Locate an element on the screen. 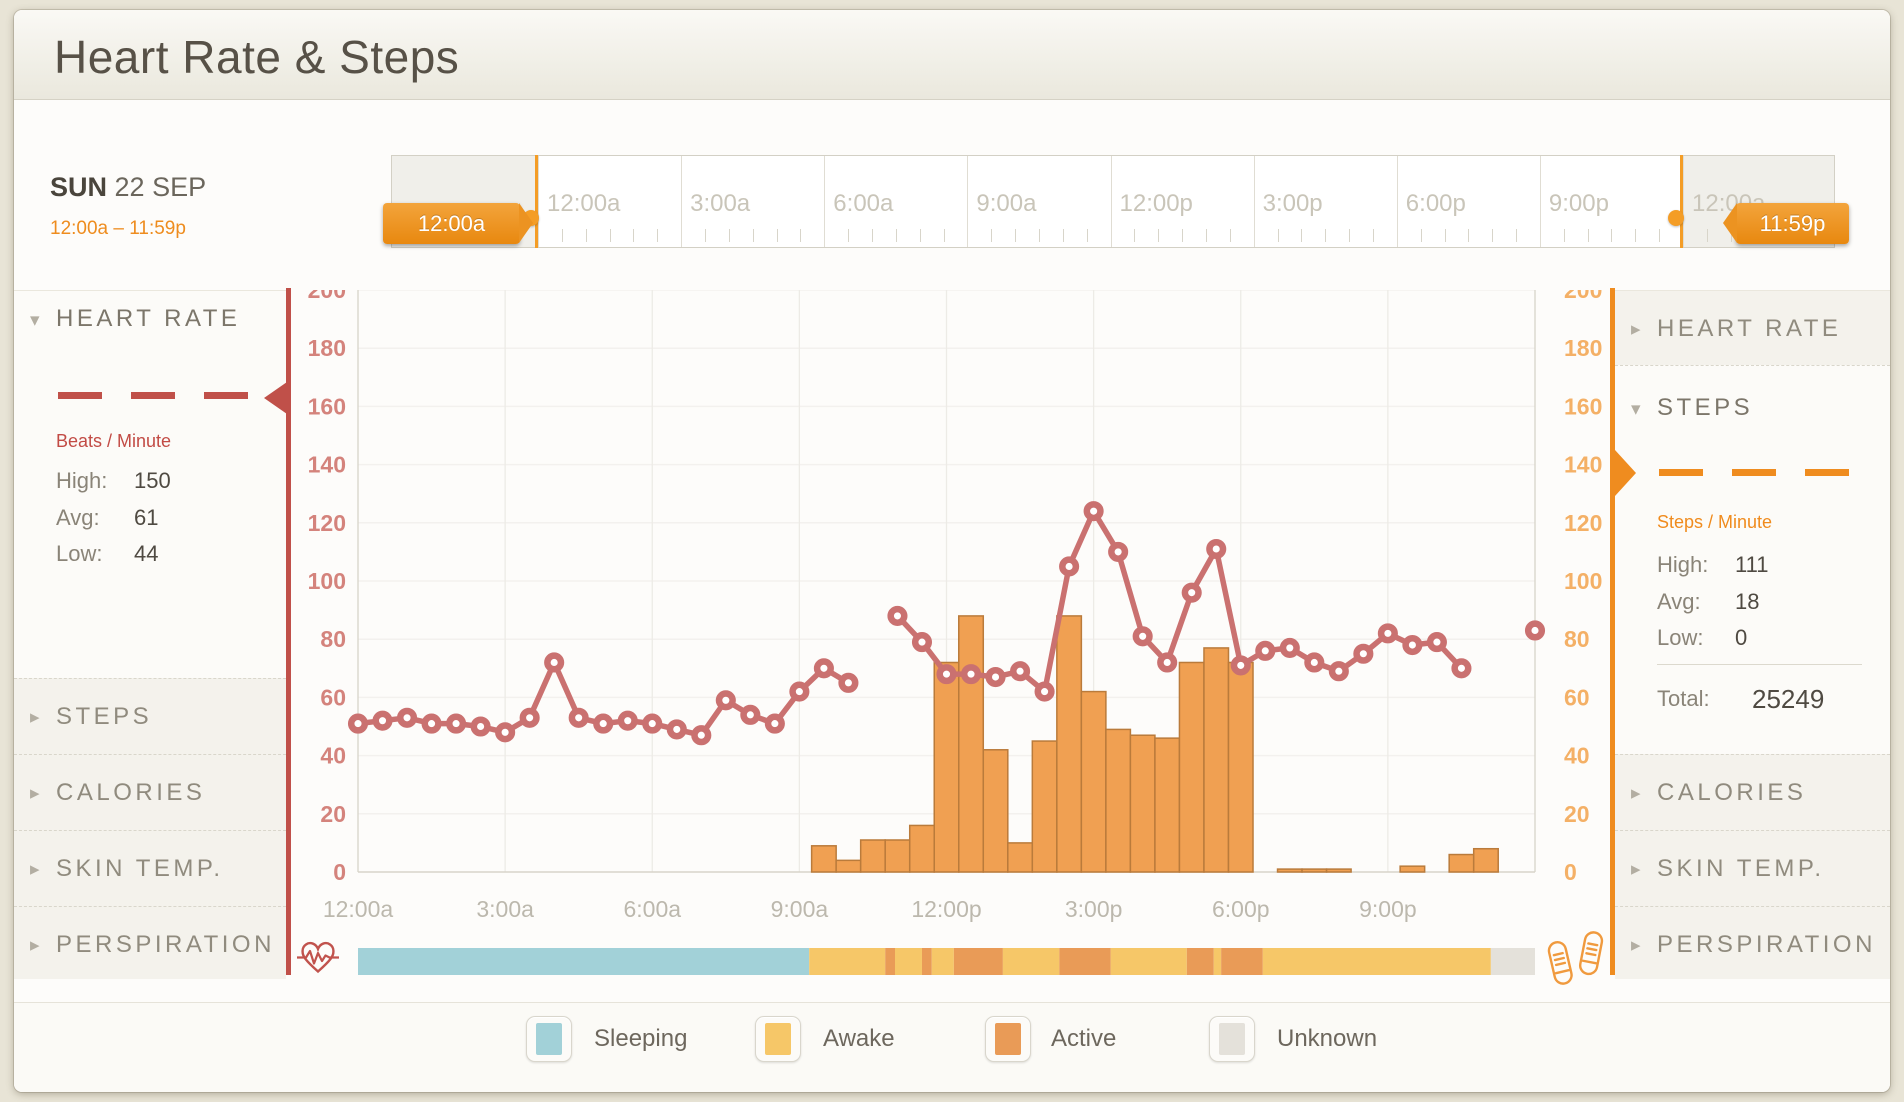 The image size is (1904, 1102). svg-text: 140 is located at coordinates (327, 465).